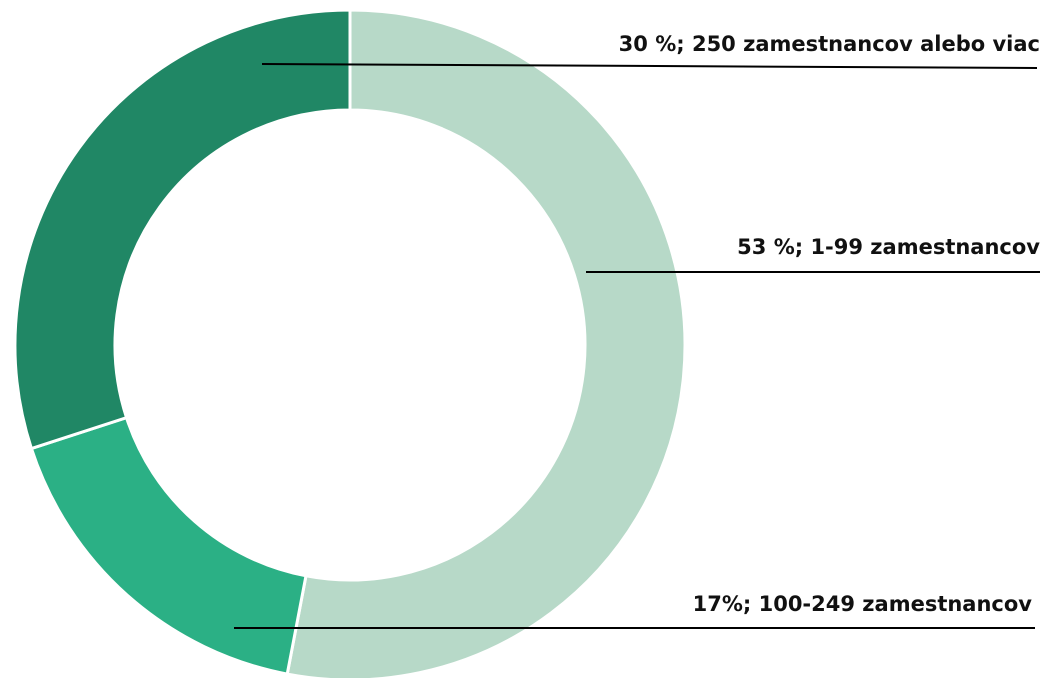 This screenshot has height=678, width=1049. I want to click on donut-segment, so click(168, 545).